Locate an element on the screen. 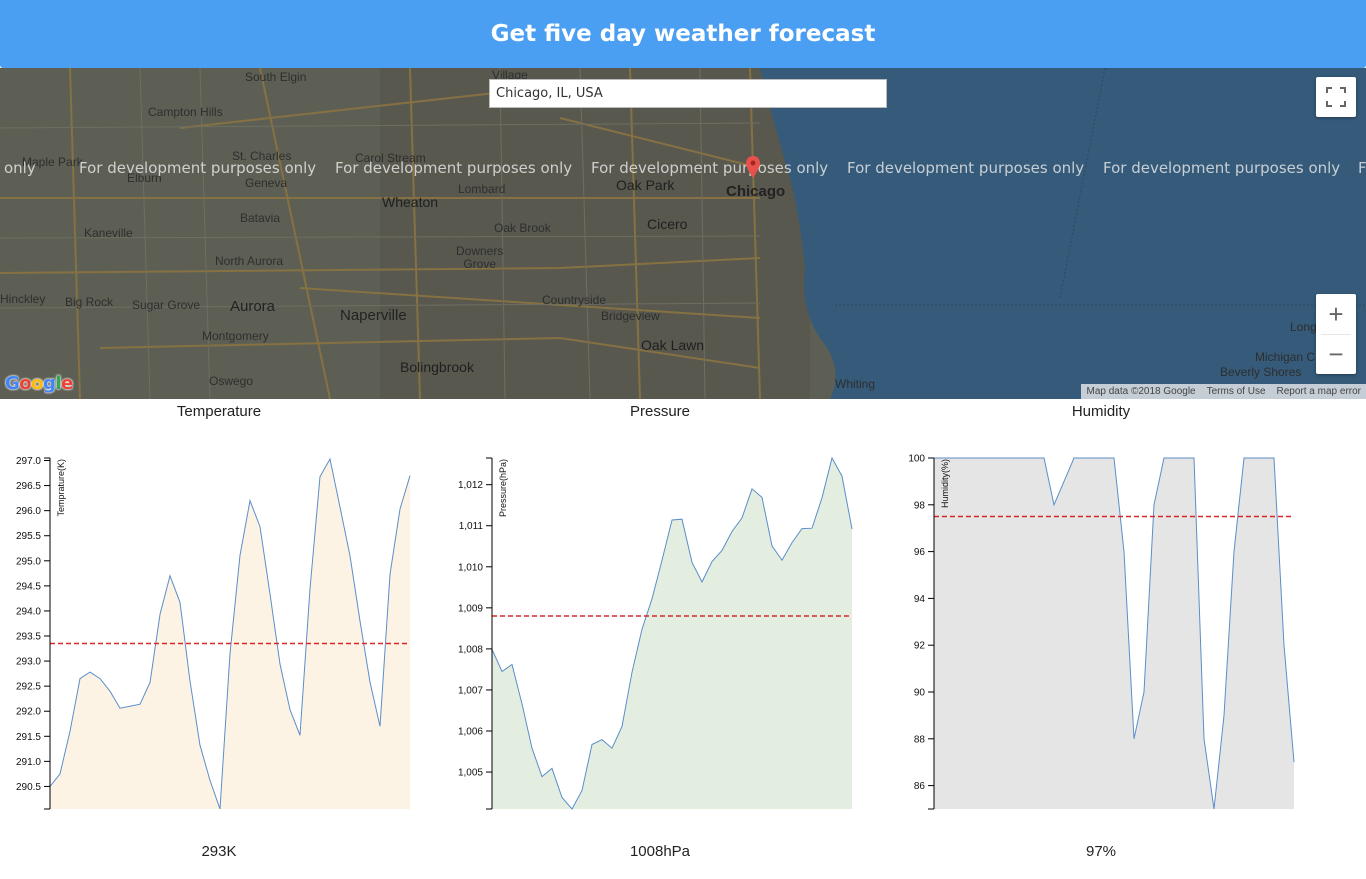 This screenshot has width=1366, height=879. humidity-chart: 86 88 90 92 94 96 98 100 Humidity(%) is located at coordinates (1101, 632).